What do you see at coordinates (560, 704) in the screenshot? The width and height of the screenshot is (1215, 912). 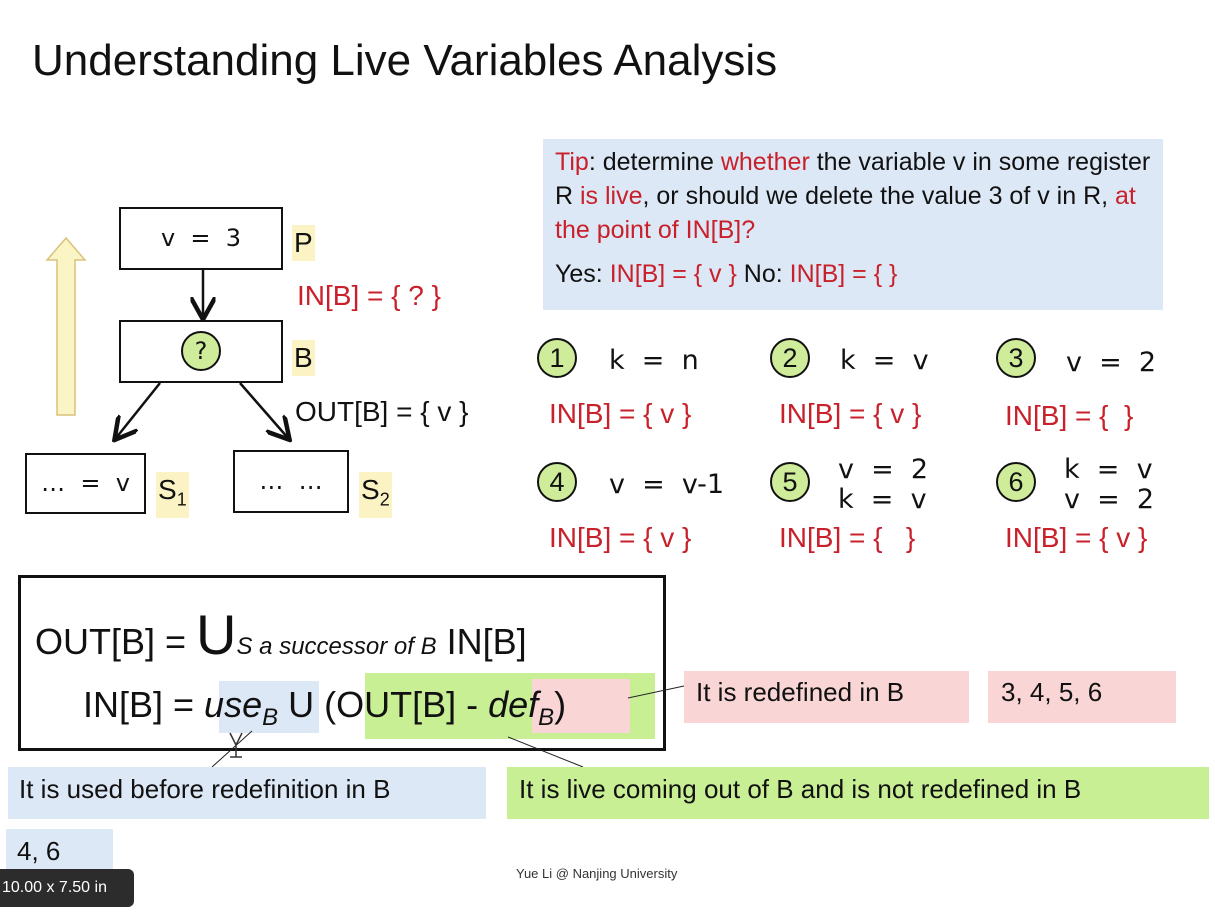 I see `in-close-paren: )` at bounding box center [560, 704].